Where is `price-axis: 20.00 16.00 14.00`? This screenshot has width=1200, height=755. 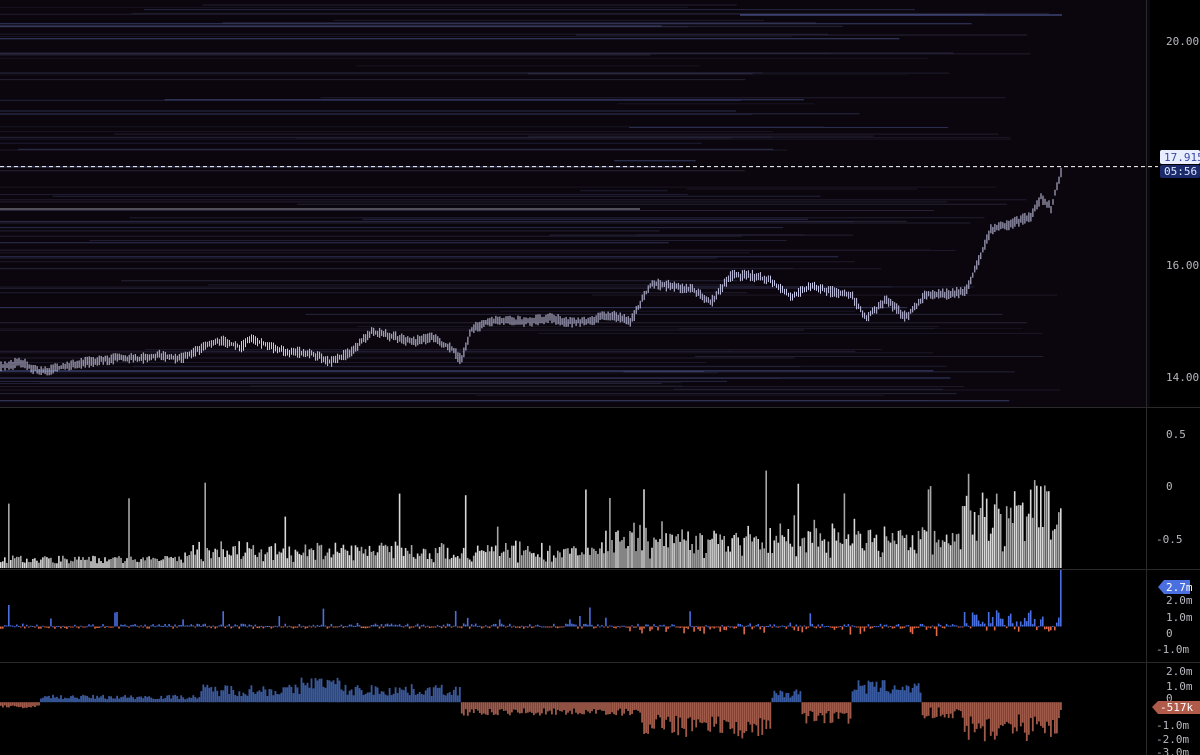 price-axis: 20.00 16.00 14.00 is located at coordinates (1182, 209).